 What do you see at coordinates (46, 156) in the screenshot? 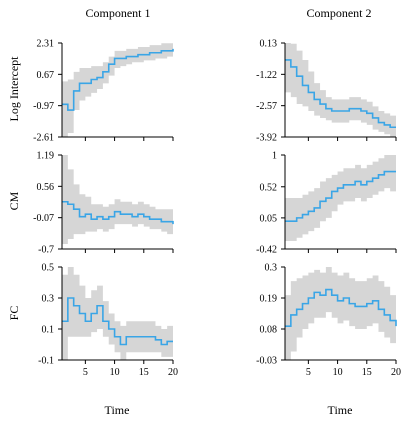
I see `y-tick-label: 1.19` at bounding box center [46, 156].